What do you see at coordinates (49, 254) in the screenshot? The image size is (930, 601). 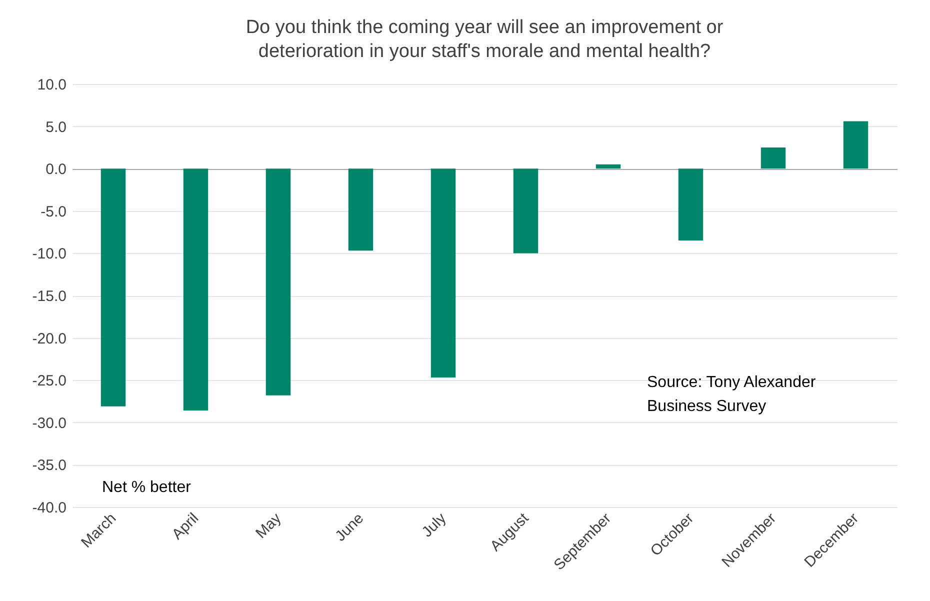 I see `y-tick-label: -10.0` at bounding box center [49, 254].